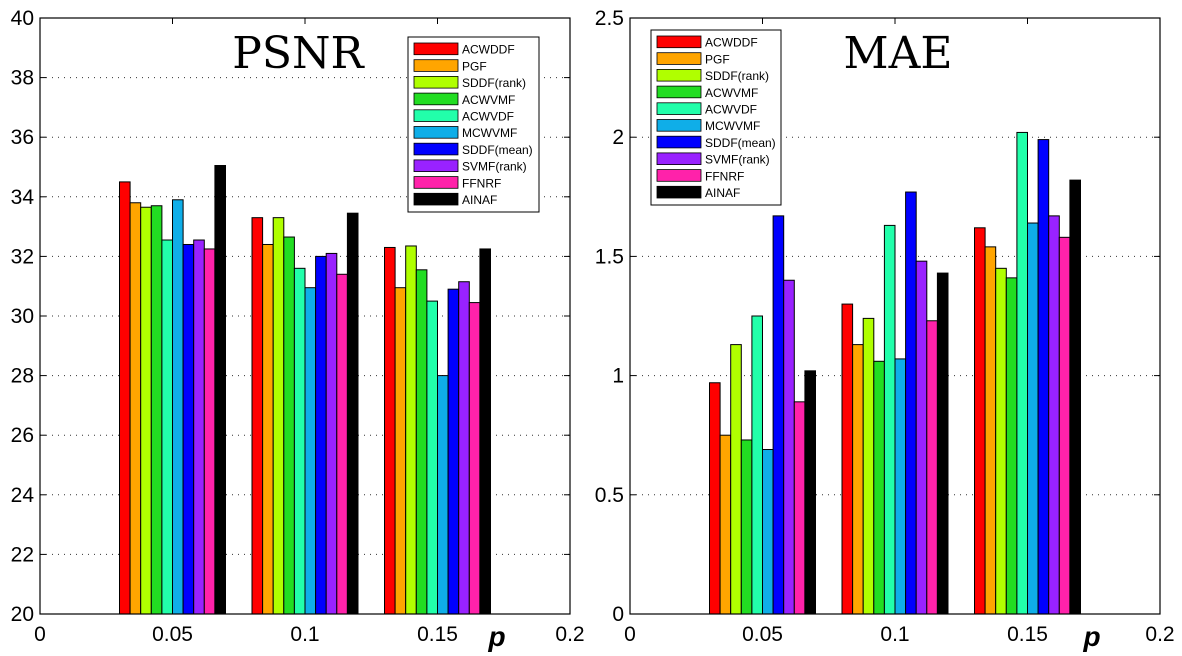 This screenshot has width=1182, height=656. Describe the element at coordinates (497, 150) in the screenshot. I see `legend-label: SDDF(mean)` at that location.